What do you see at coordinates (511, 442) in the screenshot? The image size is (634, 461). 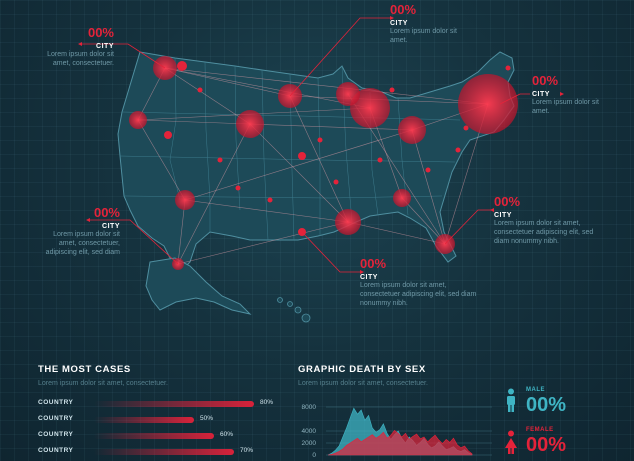 I see `female-icon` at bounding box center [511, 442].